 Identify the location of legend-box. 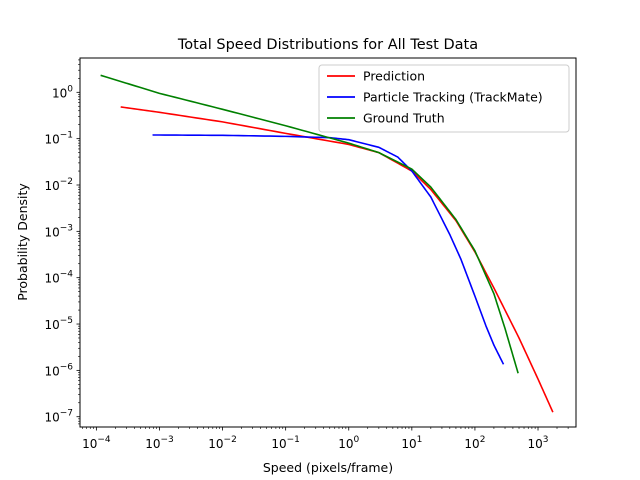
(444, 98).